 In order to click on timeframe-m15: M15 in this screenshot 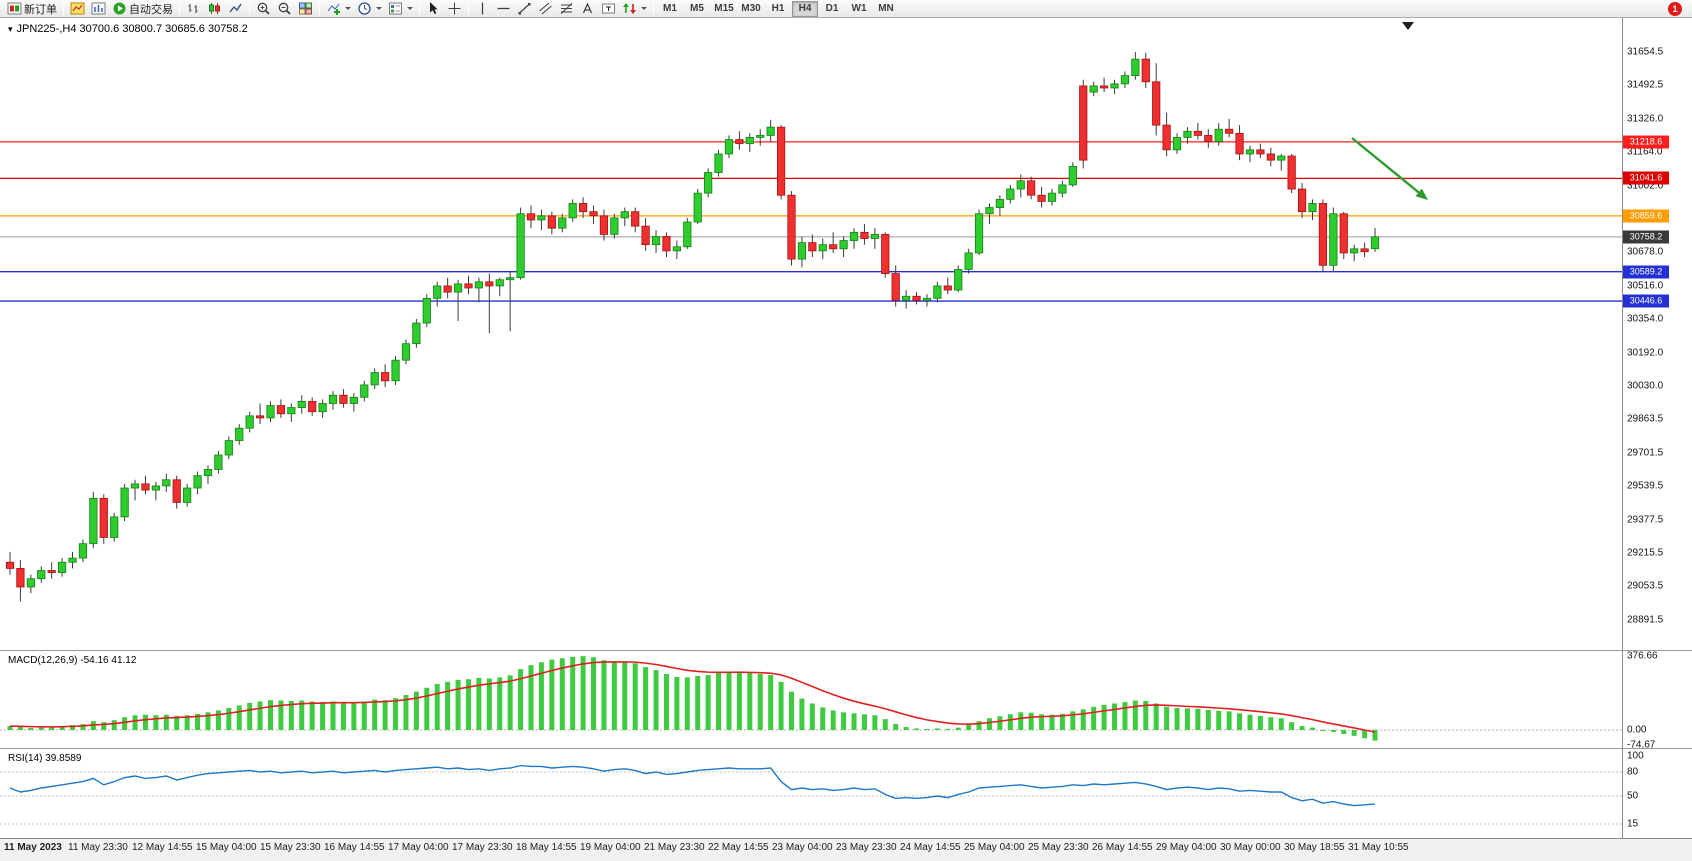, I will do `click(724, 9)`.